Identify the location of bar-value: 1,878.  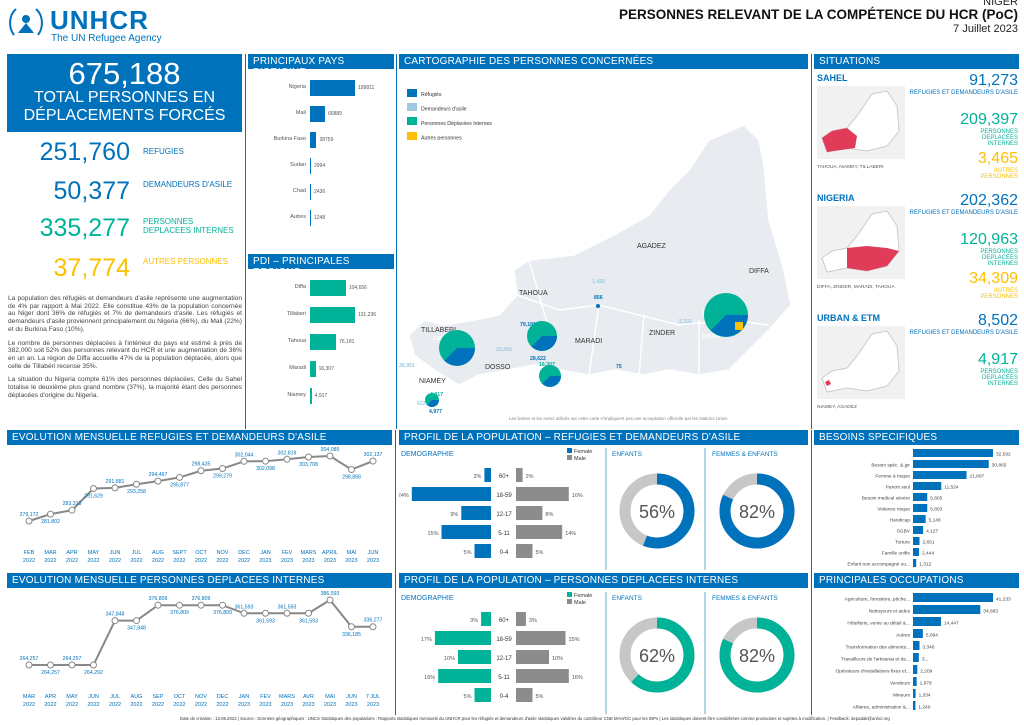
(926, 683).